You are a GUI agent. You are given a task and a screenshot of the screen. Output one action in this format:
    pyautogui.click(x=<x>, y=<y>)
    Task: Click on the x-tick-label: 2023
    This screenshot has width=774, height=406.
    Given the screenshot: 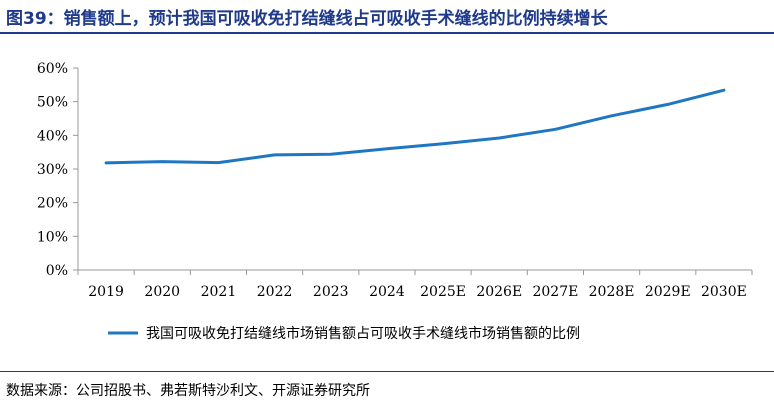 What is the action you would take?
    pyautogui.click(x=331, y=292)
    